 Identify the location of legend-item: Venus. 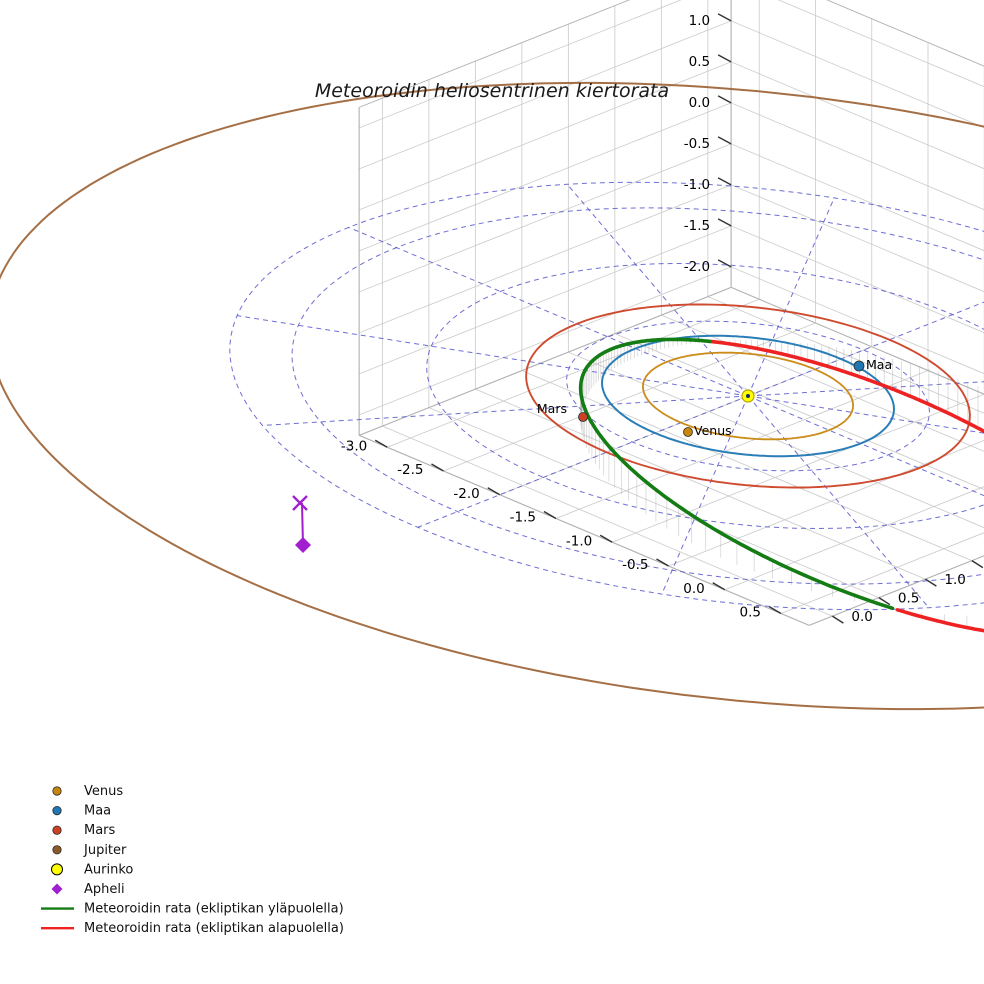
(88, 791).